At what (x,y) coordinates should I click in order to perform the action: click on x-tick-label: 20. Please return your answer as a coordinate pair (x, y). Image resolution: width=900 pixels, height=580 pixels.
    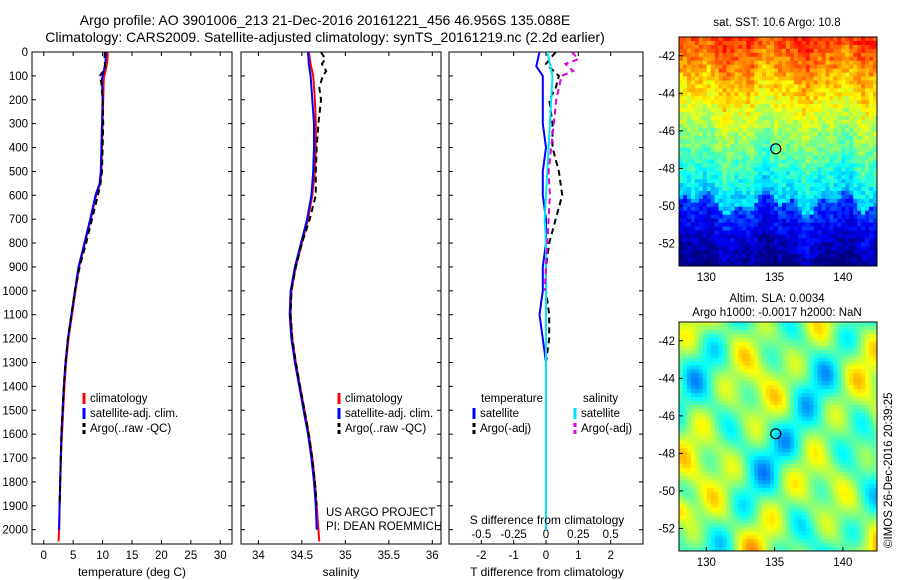
    Looking at the image, I should click on (161, 556).